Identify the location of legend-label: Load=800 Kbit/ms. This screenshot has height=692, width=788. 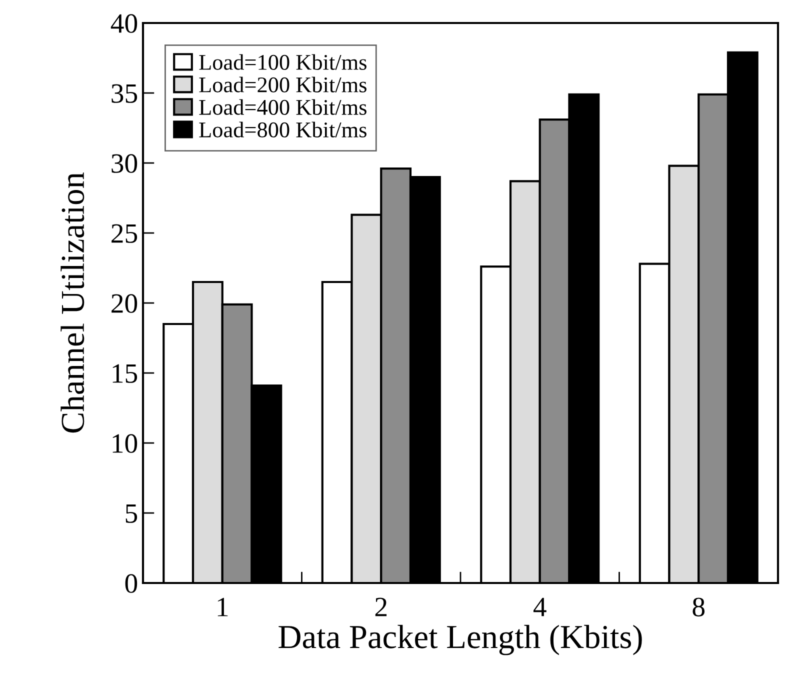
(282, 130).